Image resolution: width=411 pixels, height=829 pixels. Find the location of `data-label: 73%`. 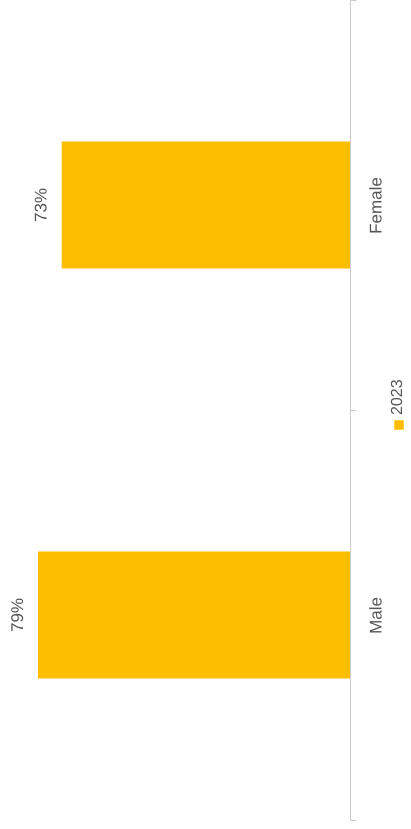

data-label: 73% is located at coordinates (41, 205).